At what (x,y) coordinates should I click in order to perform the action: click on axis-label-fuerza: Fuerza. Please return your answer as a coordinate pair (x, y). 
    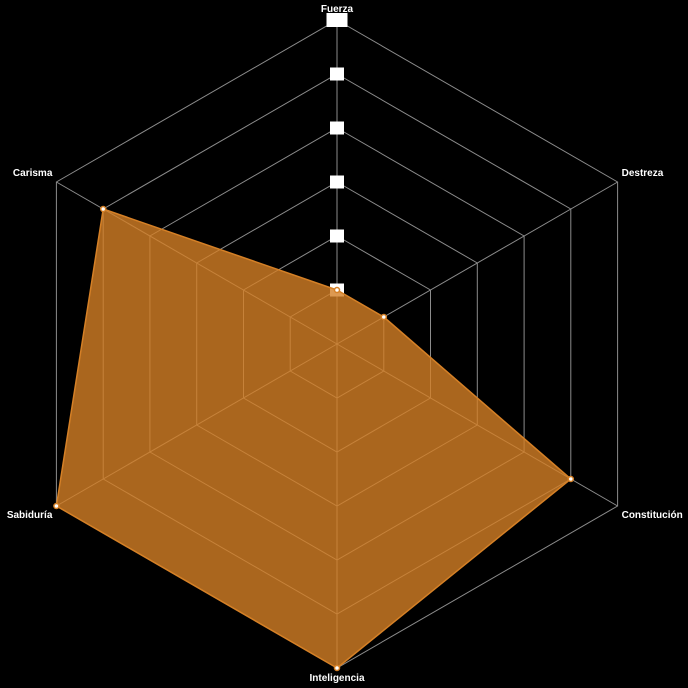
    Looking at the image, I should click on (337, 9).